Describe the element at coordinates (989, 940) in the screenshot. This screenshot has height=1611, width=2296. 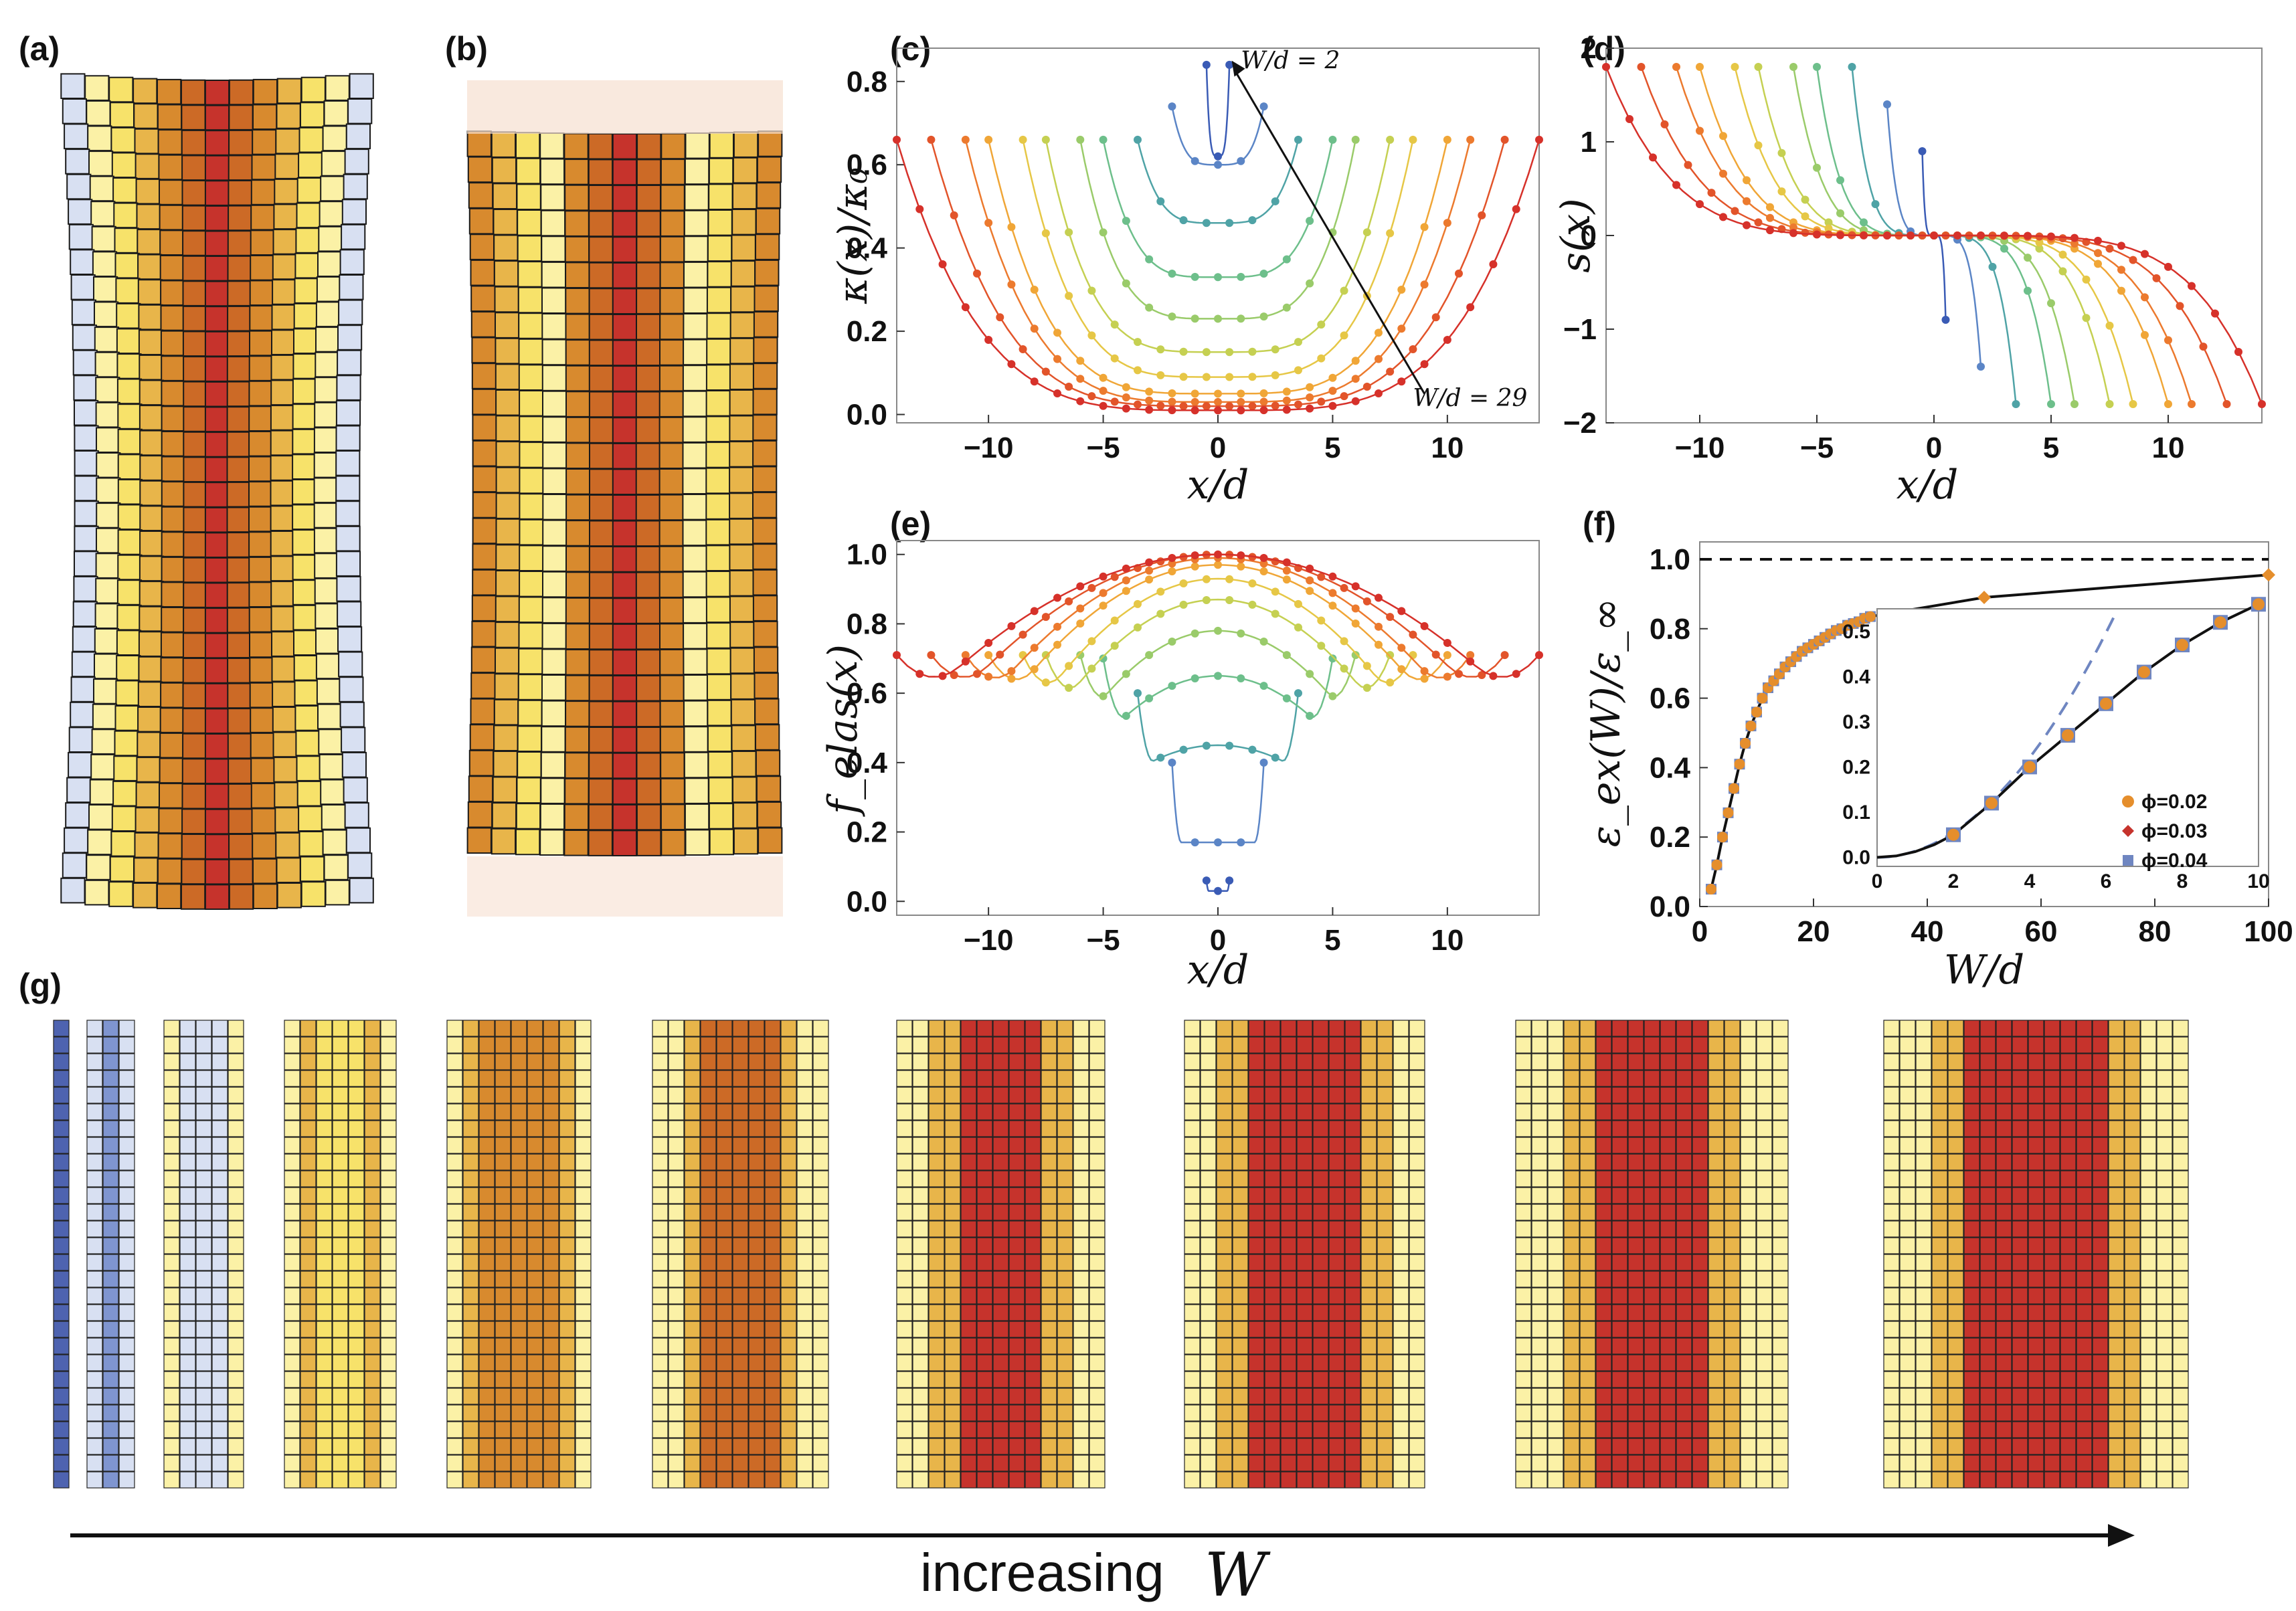
I see `x-tick-label: −10` at that location.